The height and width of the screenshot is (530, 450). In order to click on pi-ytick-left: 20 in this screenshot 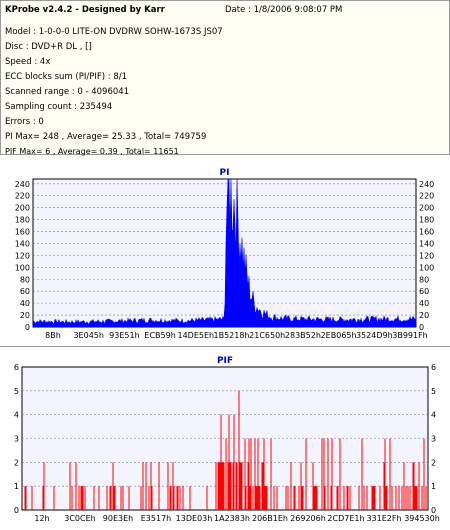, I will do `click(25, 315)`.